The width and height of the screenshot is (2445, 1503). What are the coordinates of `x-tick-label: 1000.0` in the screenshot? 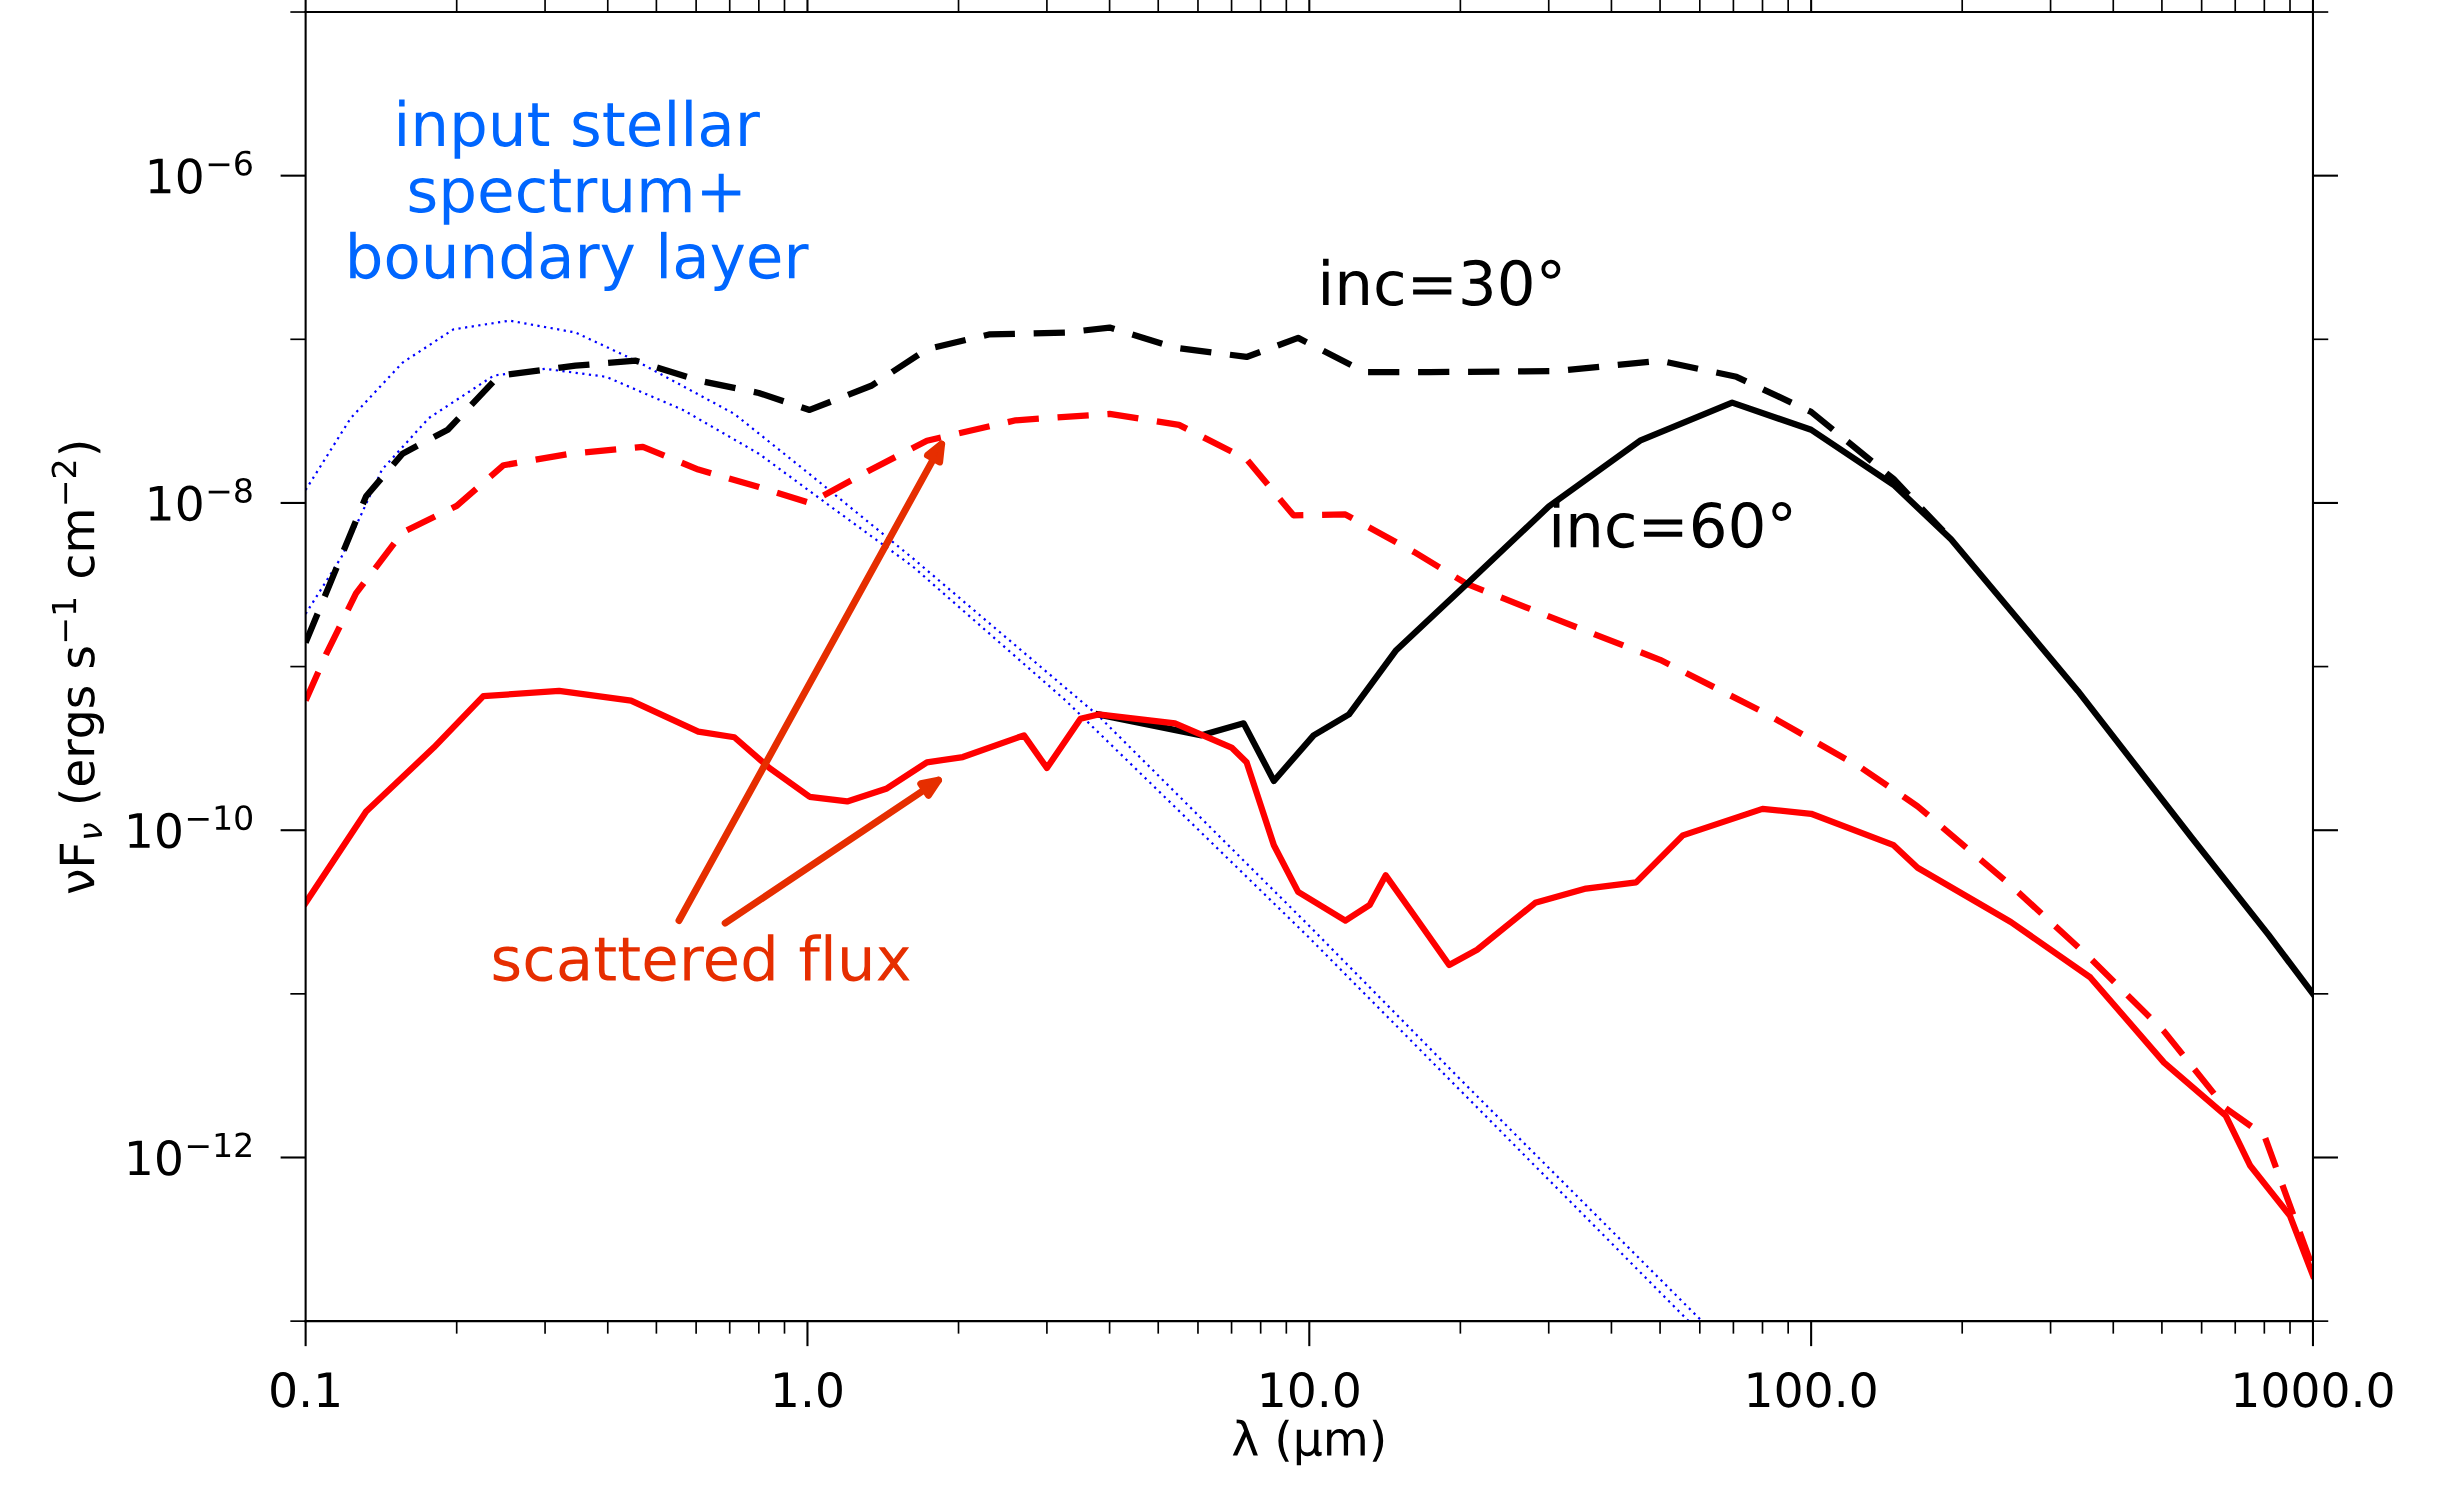 It's located at (2314, 1389).